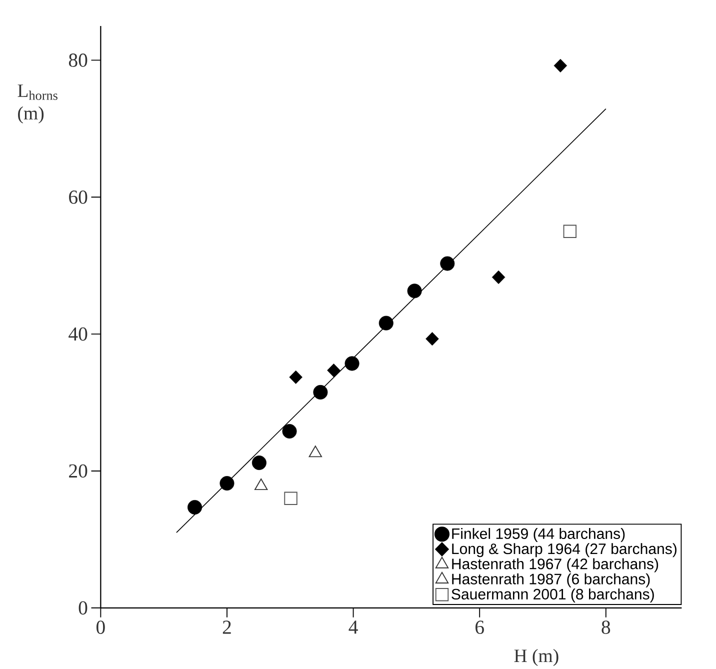  What do you see at coordinates (555, 565) in the screenshot?
I see `legend-label: Hastenrath 1967 (42 barchans)` at bounding box center [555, 565].